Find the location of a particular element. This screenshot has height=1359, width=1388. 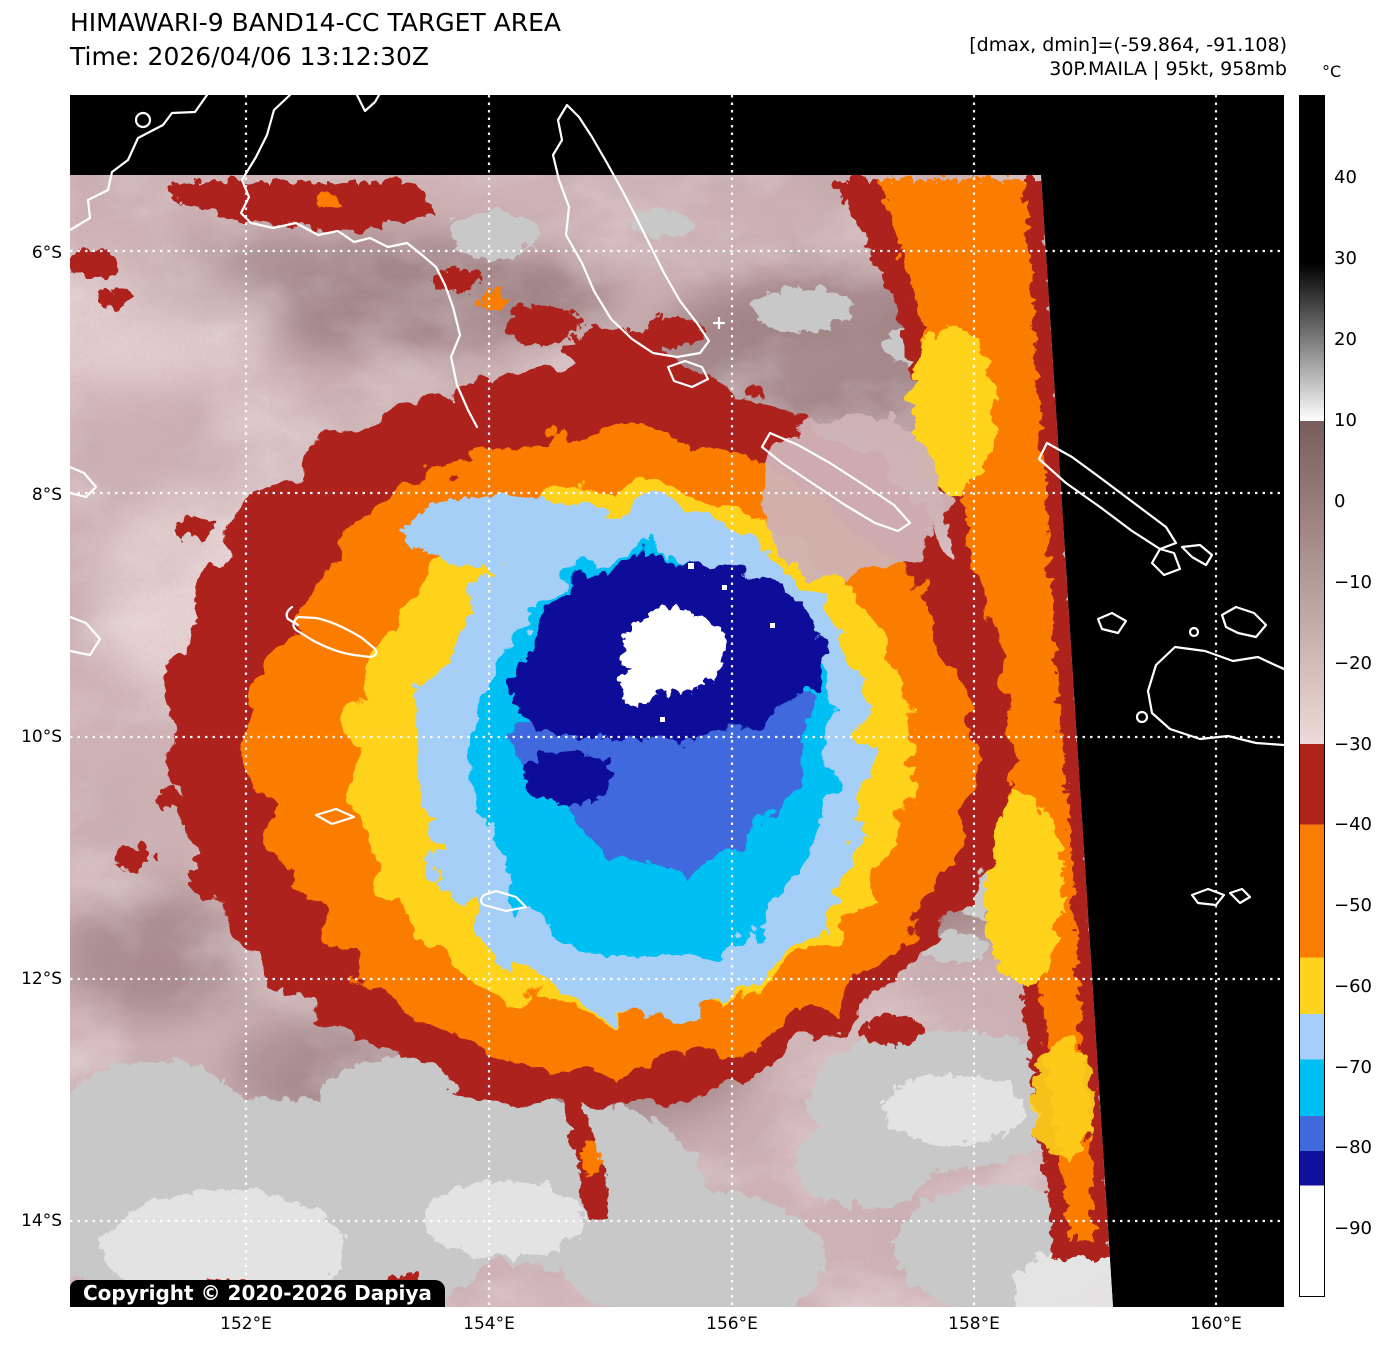

colorbar-tick: 0 is located at coordinates (1340, 501).